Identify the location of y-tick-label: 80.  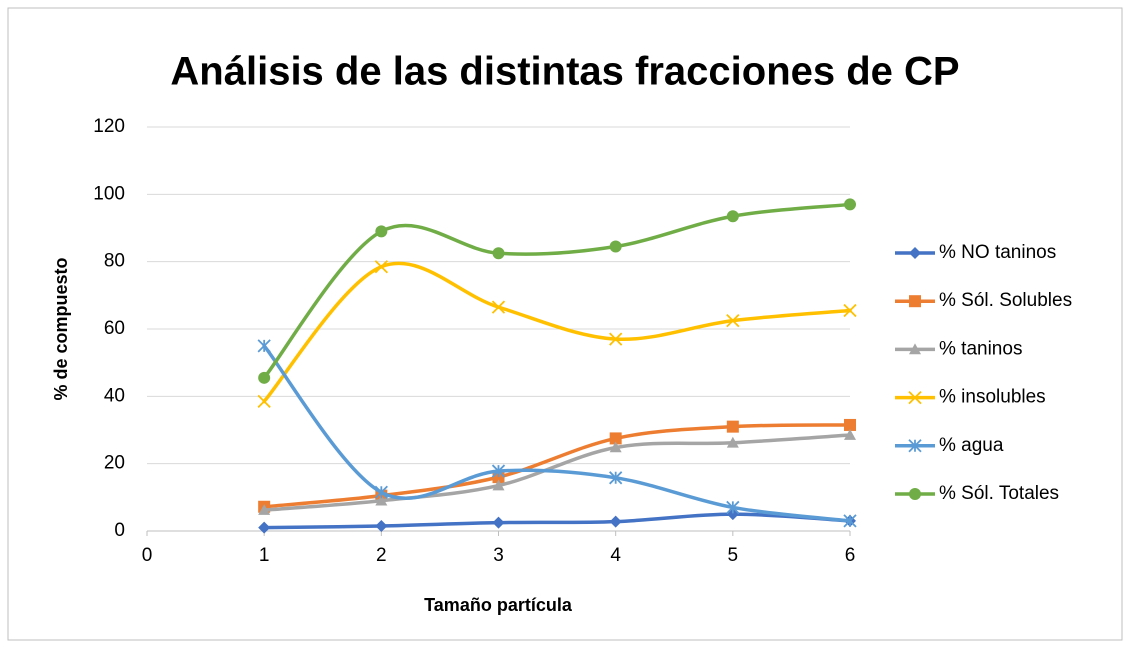
(114, 261).